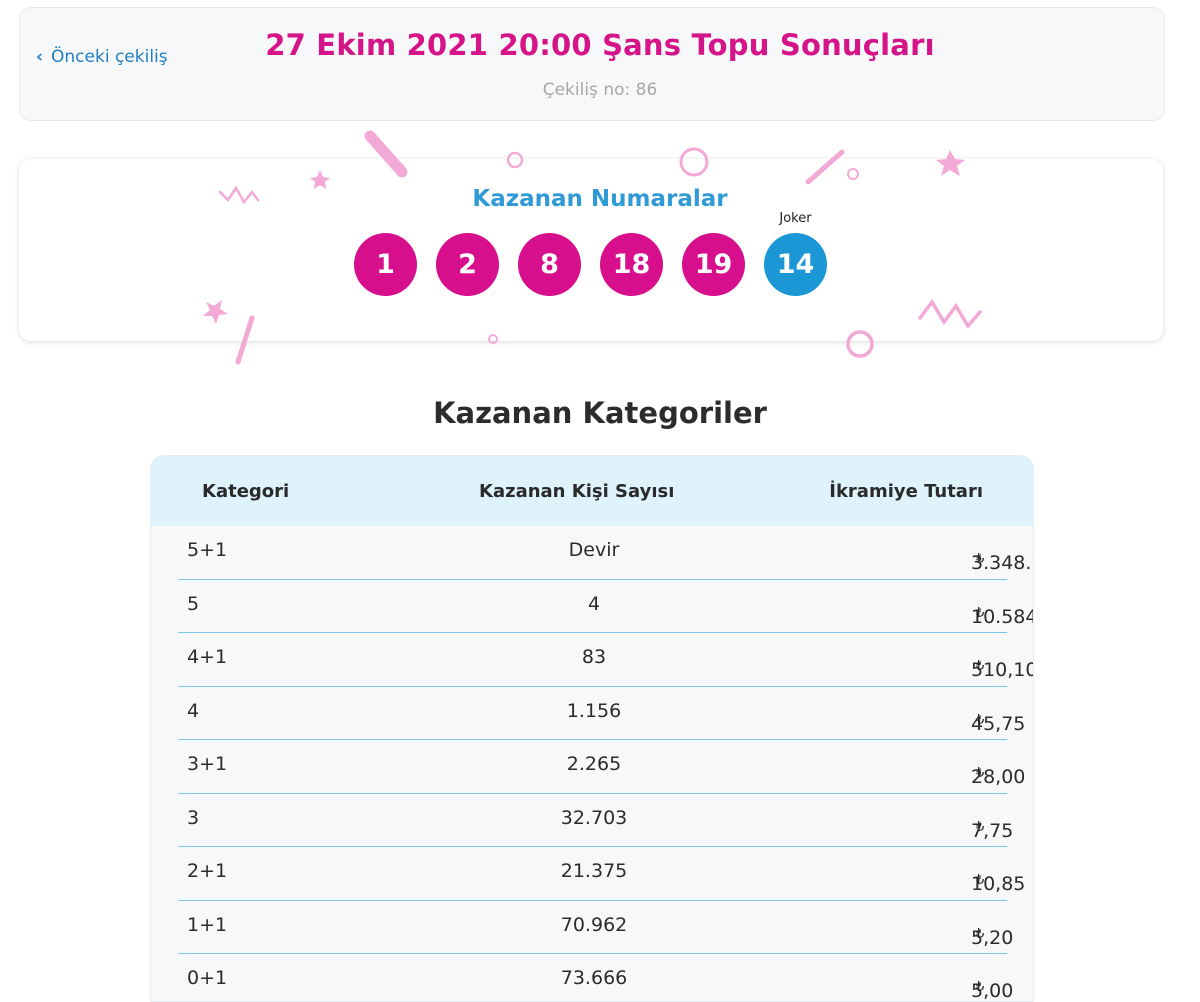 The height and width of the screenshot is (1002, 1200). What do you see at coordinates (605, 606) in the screenshot?
I see `table-row: 5 4 10.584,75₺` at bounding box center [605, 606].